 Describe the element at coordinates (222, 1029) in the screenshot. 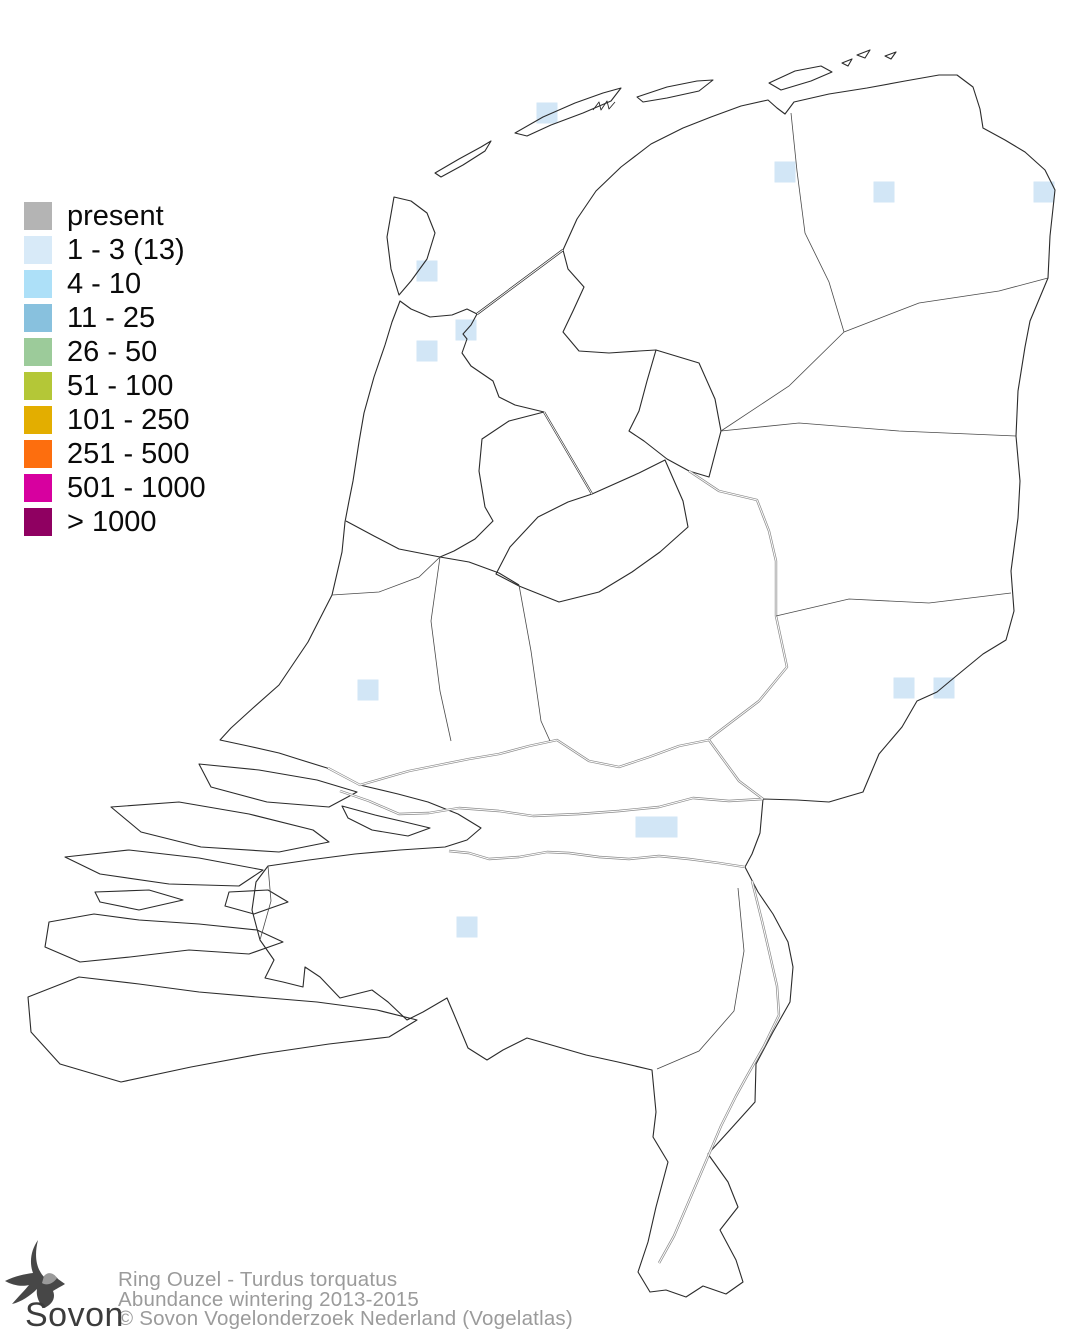

I see `island-zeeuws-vlaanderen` at that location.